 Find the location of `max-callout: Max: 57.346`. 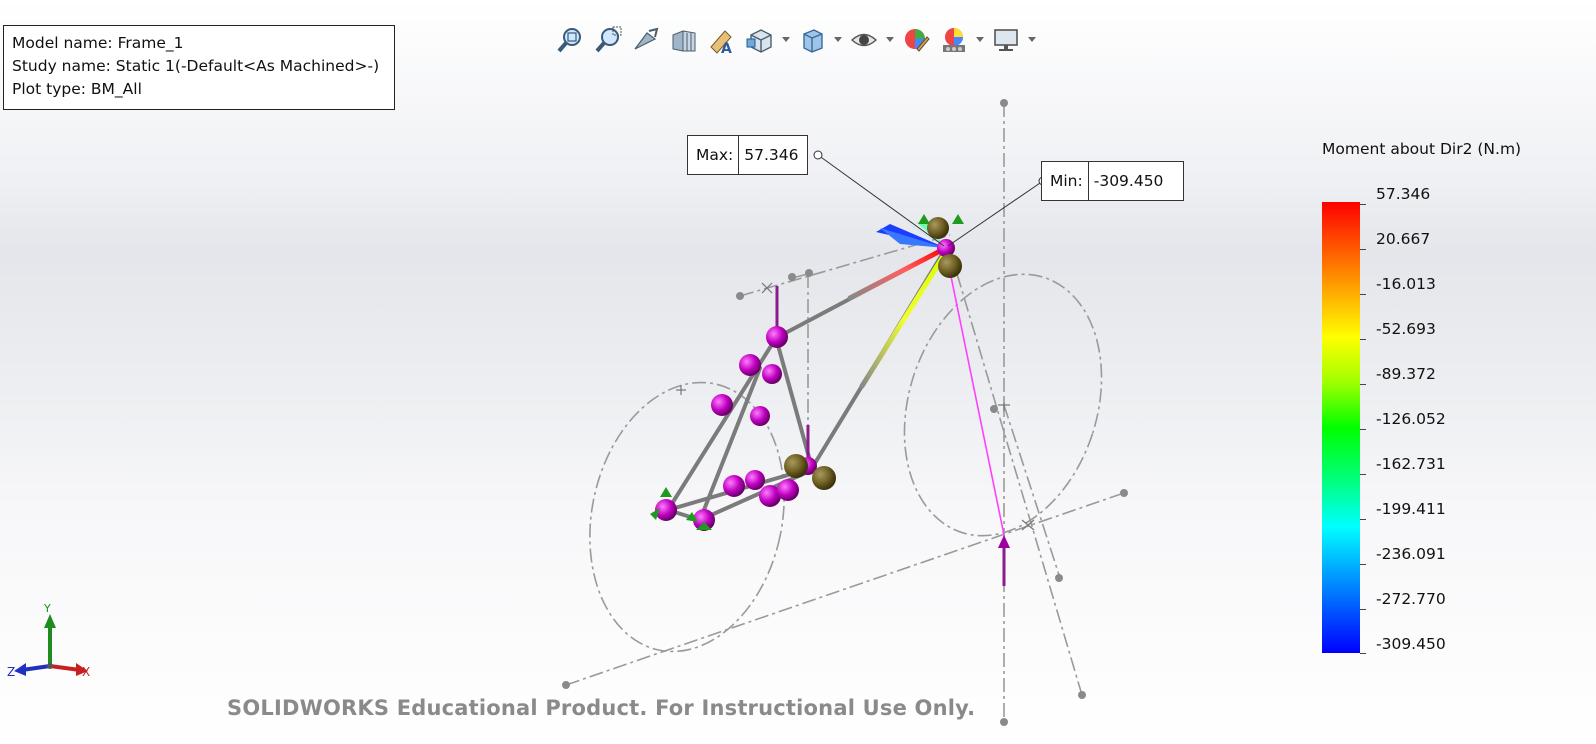

max-callout: Max: 57.346 is located at coordinates (747, 155).